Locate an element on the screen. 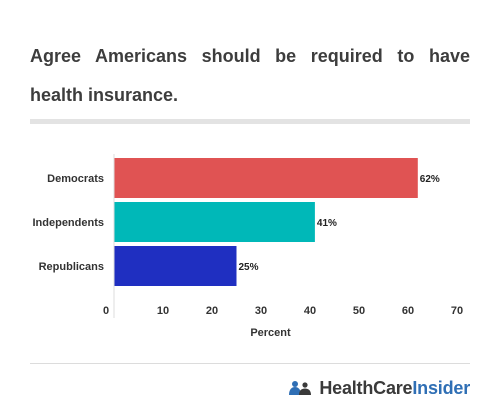 The image size is (500, 411). x-ticks-group: 0 10 20 30 40 50 60 70 is located at coordinates (283, 311).